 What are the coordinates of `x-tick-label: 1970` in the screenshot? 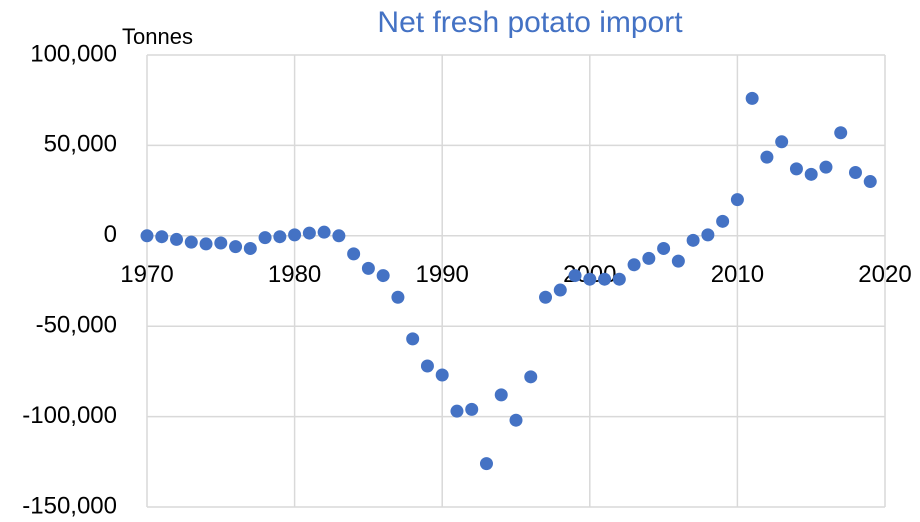 It's located at (146, 274).